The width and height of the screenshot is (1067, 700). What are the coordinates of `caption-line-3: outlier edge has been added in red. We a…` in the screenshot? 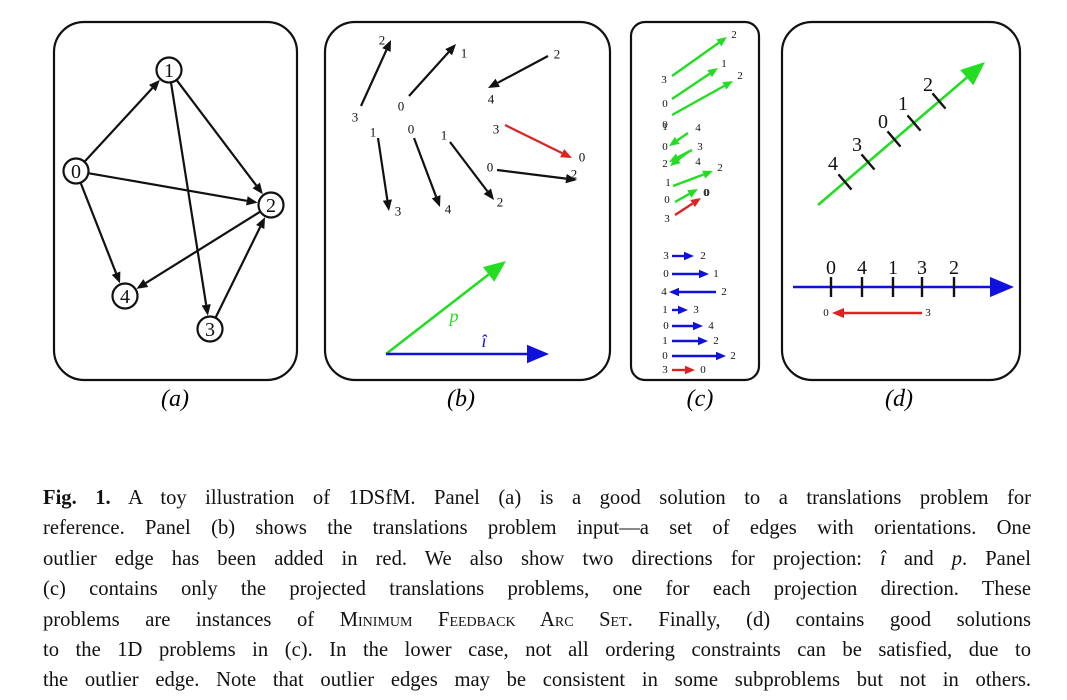 It's located at (537, 559).